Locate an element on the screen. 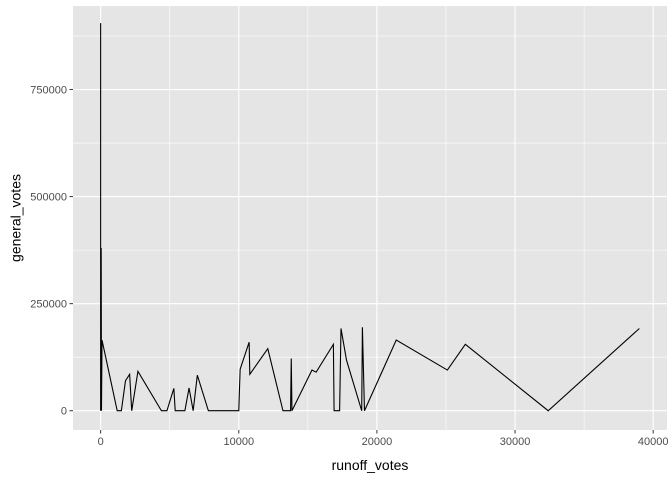 The height and width of the screenshot is (480, 672). x-tick-label: 20000 is located at coordinates (377, 442).